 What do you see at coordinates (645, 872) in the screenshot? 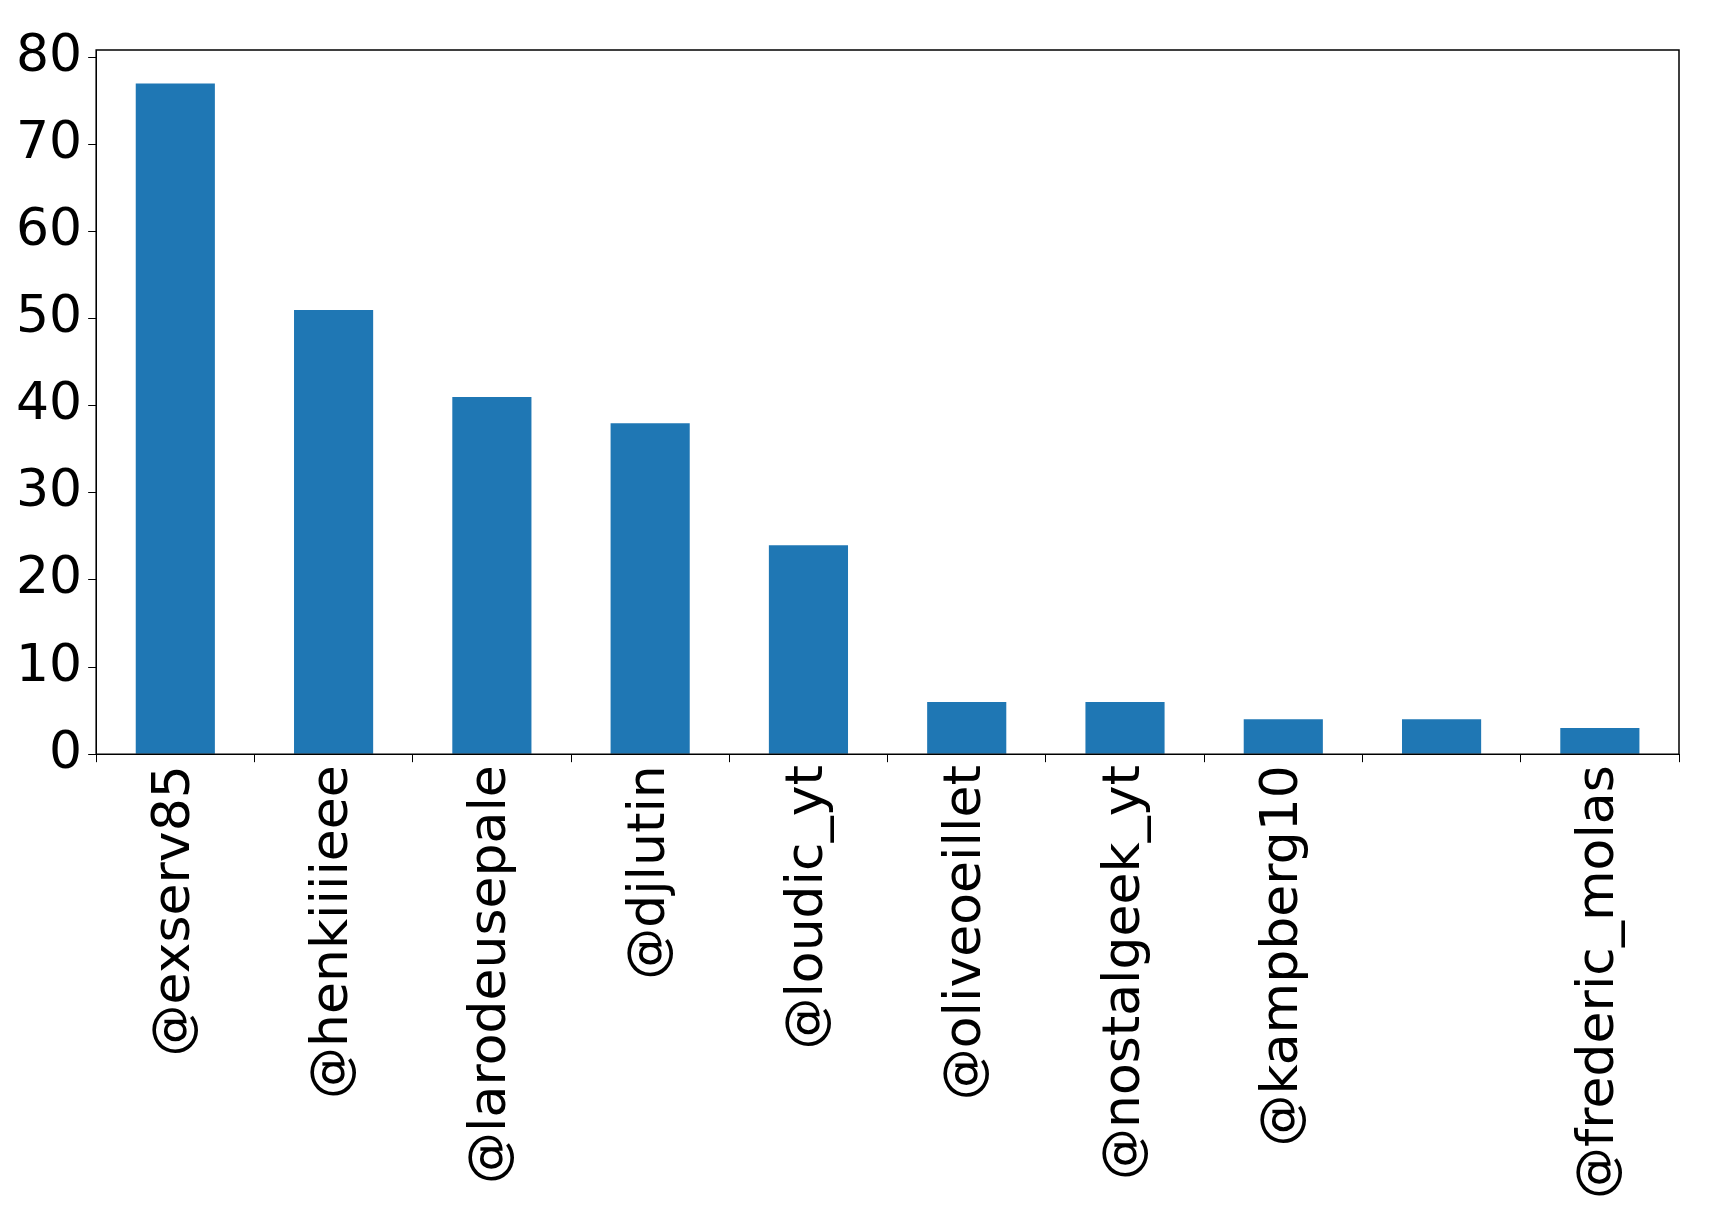
I see `x-tick-label: @djlutin` at bounding box center [645, 872].